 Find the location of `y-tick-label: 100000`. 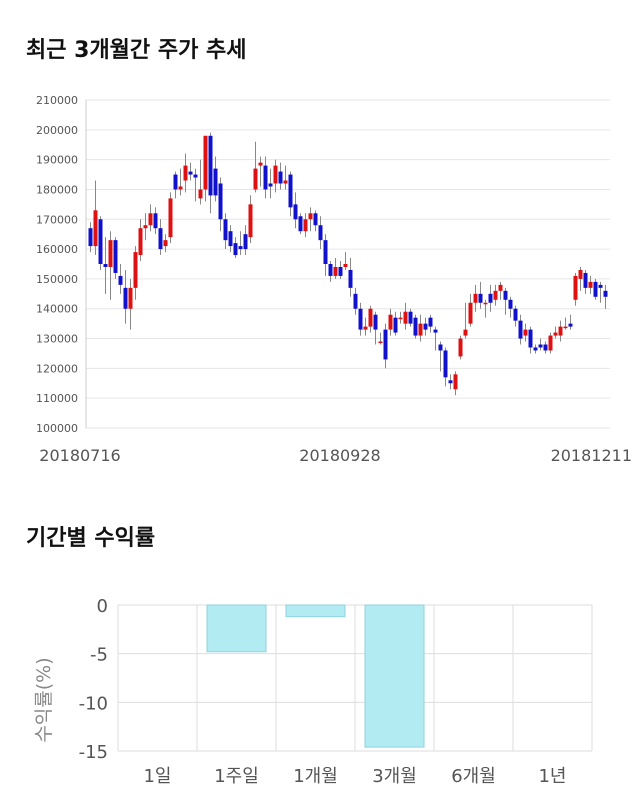

y-tick-label: 100000 is located at coordinates (57, 428).